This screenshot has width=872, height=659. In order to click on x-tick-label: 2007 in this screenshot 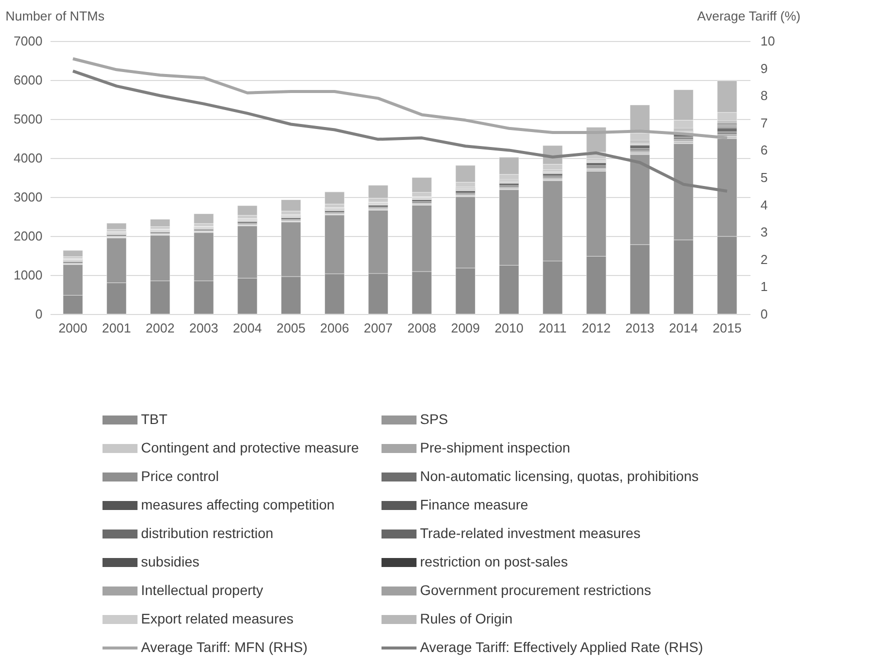, I will do `click(378, 328)`.